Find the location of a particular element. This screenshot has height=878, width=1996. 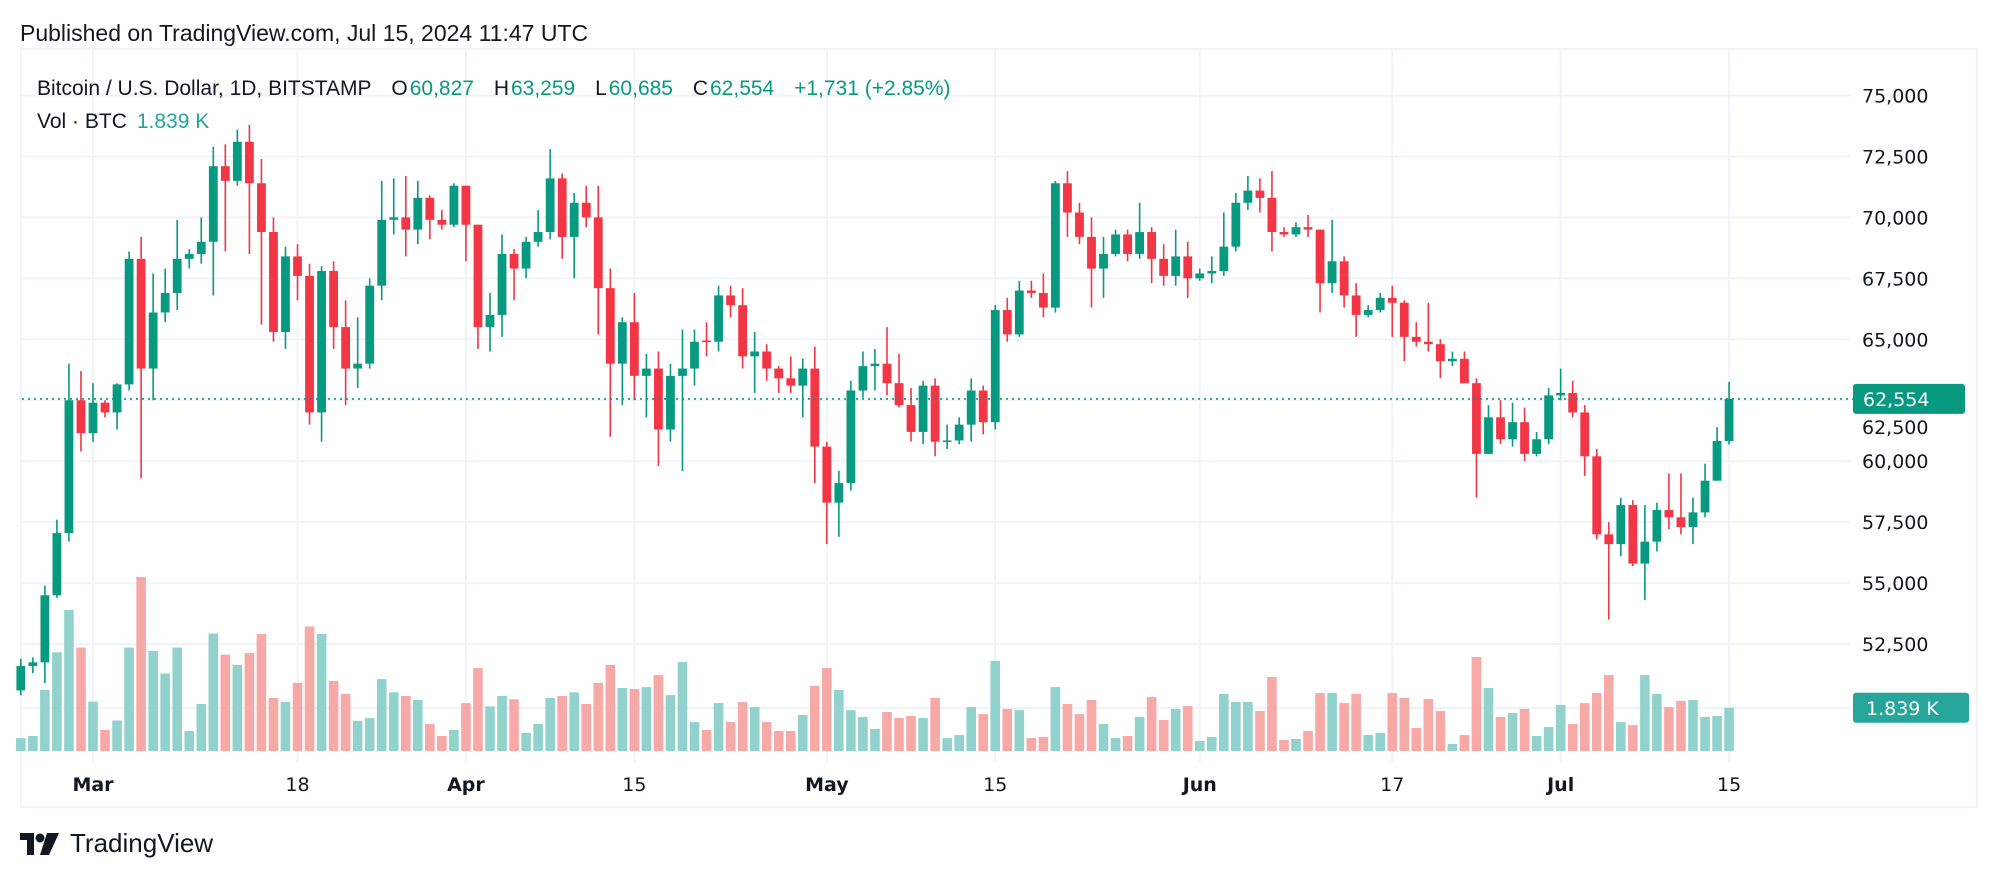

last-volume-badge is located at coordinates (1911, 707).